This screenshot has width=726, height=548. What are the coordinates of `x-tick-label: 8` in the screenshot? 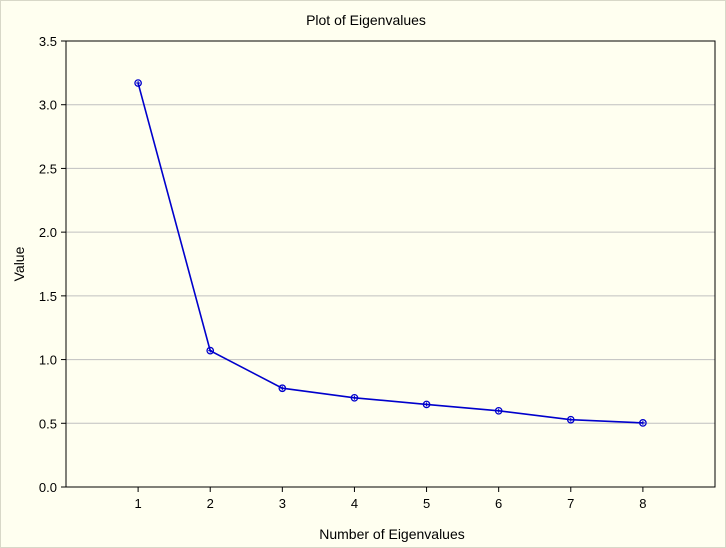 It's located at (642, 503).